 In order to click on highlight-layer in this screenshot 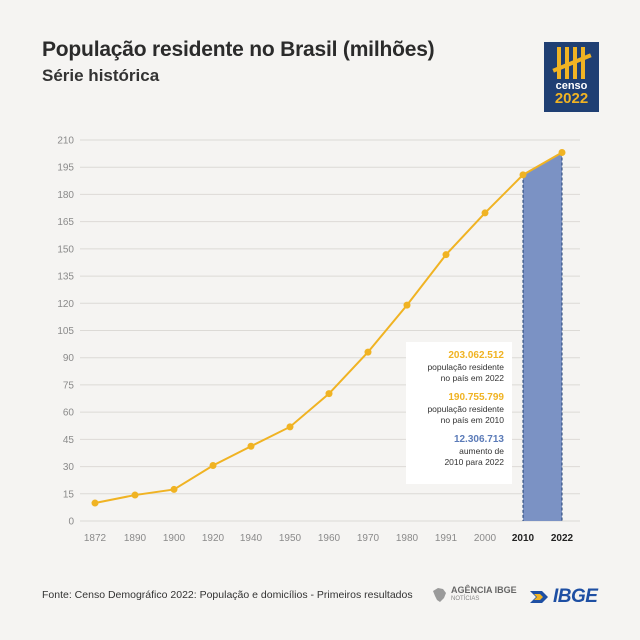, I will do `click(542, 337)`.